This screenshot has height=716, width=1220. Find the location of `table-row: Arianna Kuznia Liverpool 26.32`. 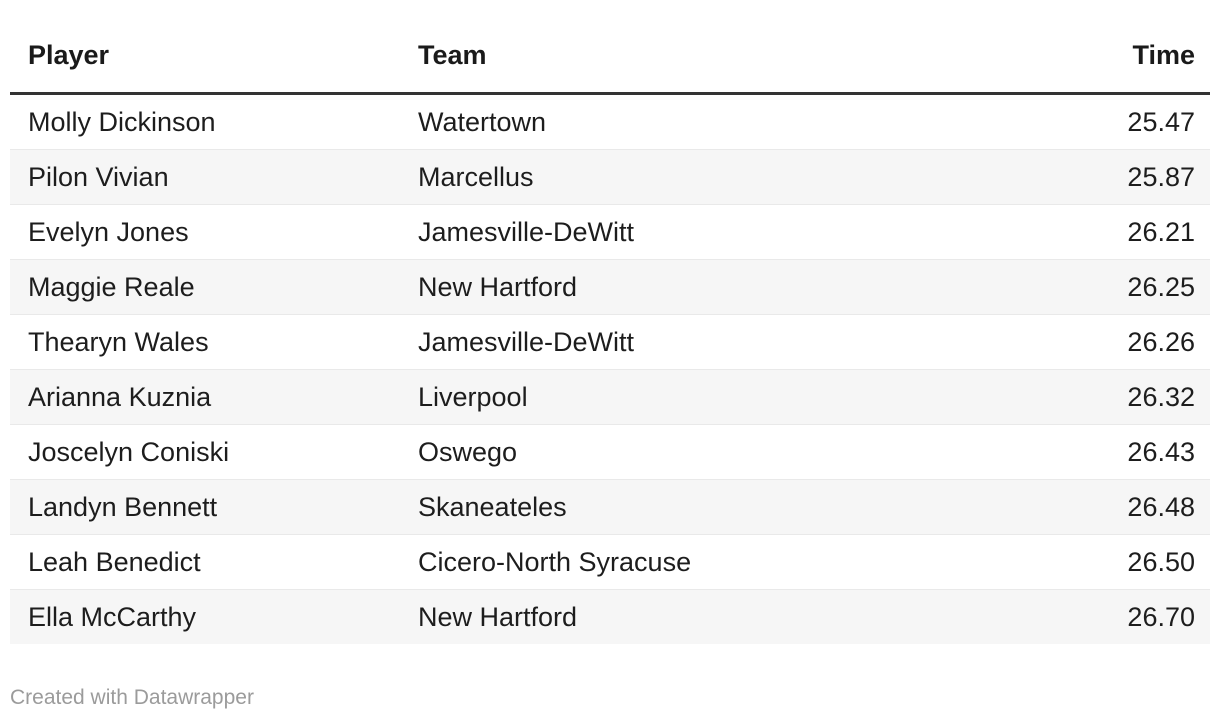

table-row: Arianna Kuznia Liverpool 26.32 is located at coordinates (610, 397).